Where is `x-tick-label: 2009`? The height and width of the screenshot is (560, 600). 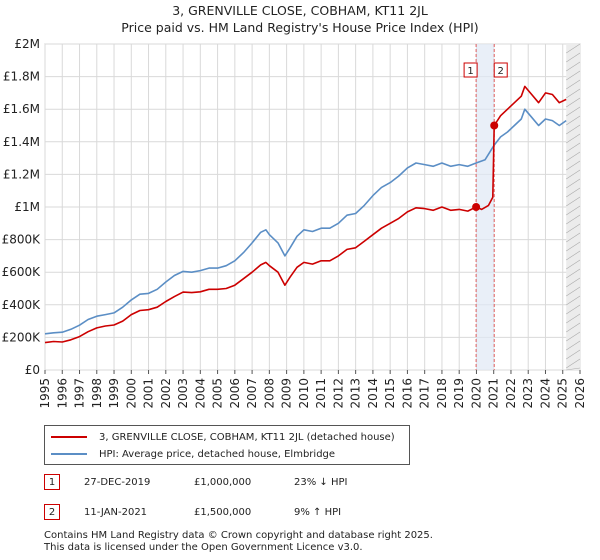
x-tick-label: 2009 is located at coordinates (287, 393).